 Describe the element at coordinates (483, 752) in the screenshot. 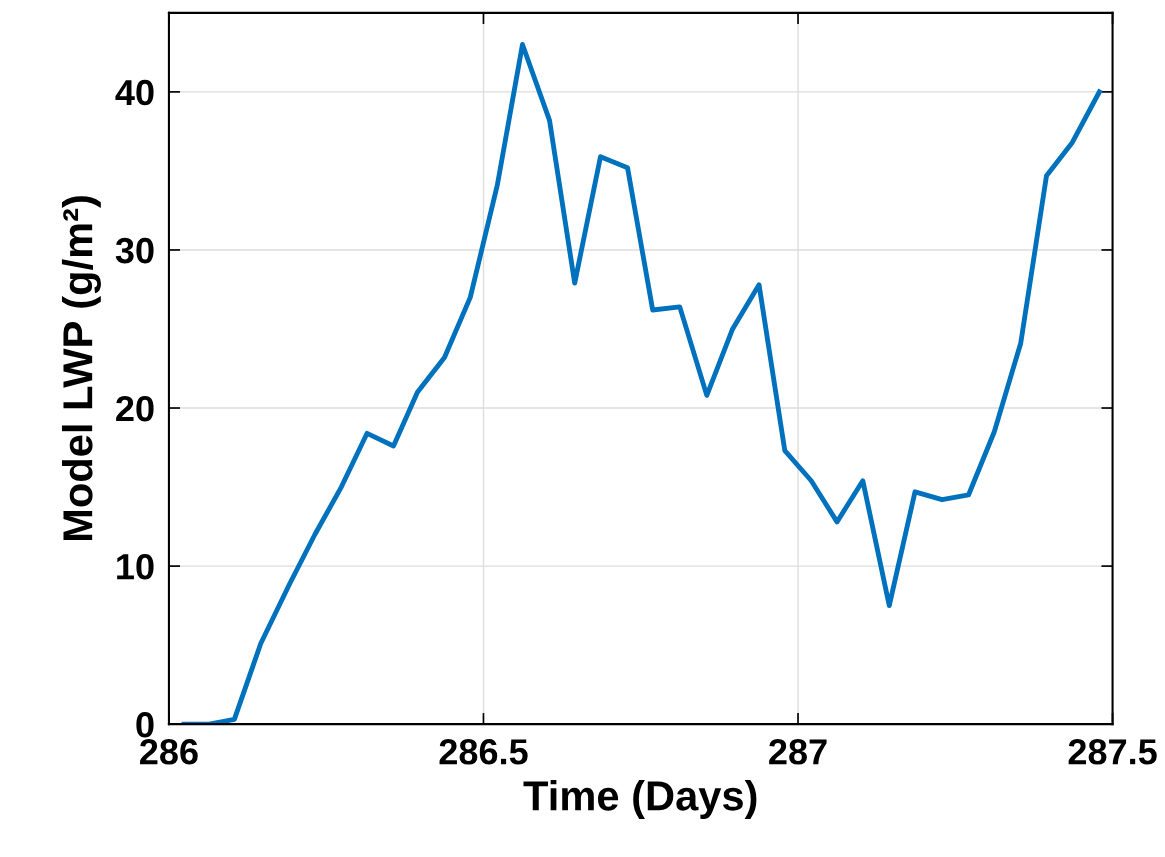

I see `x-tick-label: 286.5` at that location.